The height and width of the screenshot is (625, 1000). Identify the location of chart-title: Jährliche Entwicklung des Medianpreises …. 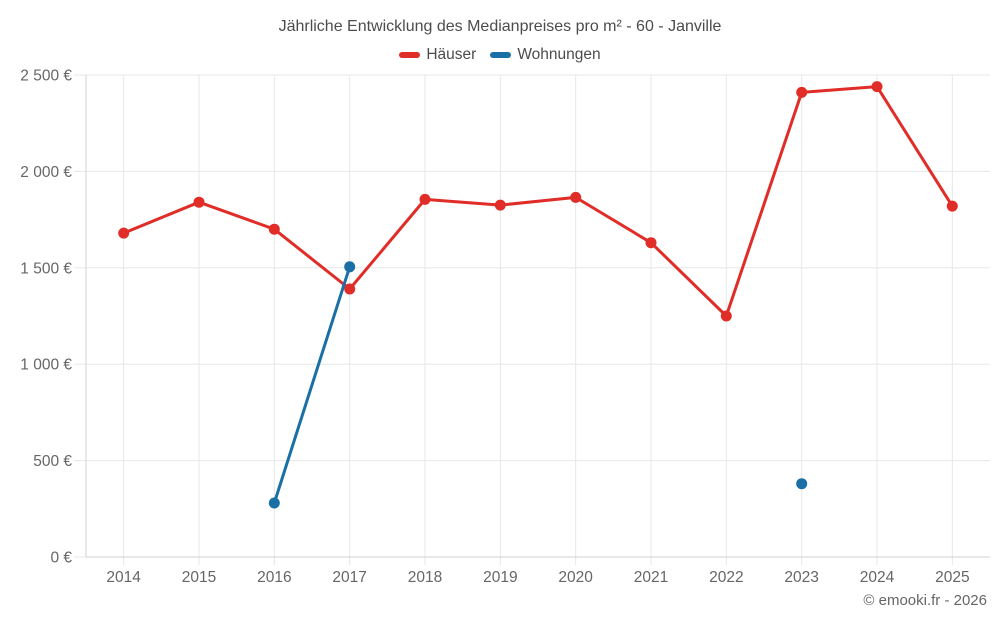
(500, 26).